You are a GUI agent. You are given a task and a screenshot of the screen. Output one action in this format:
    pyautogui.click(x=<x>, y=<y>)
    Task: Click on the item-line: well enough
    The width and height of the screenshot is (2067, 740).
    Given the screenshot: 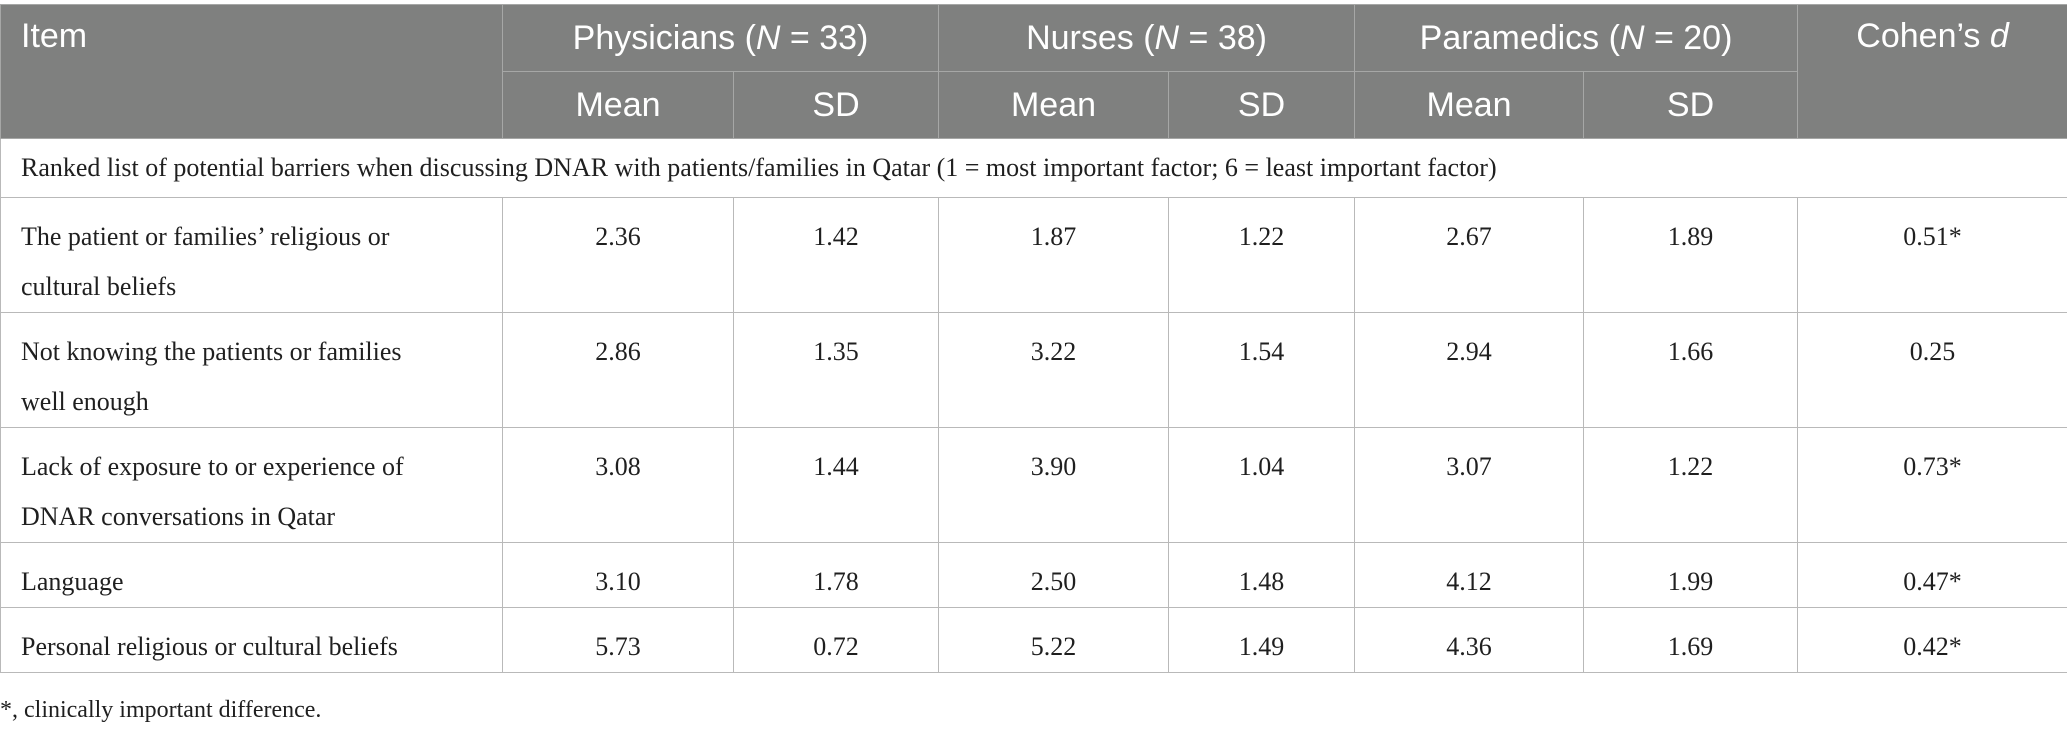 What is the action you would take?
    pyautogui.click(x=85, y=401)
    